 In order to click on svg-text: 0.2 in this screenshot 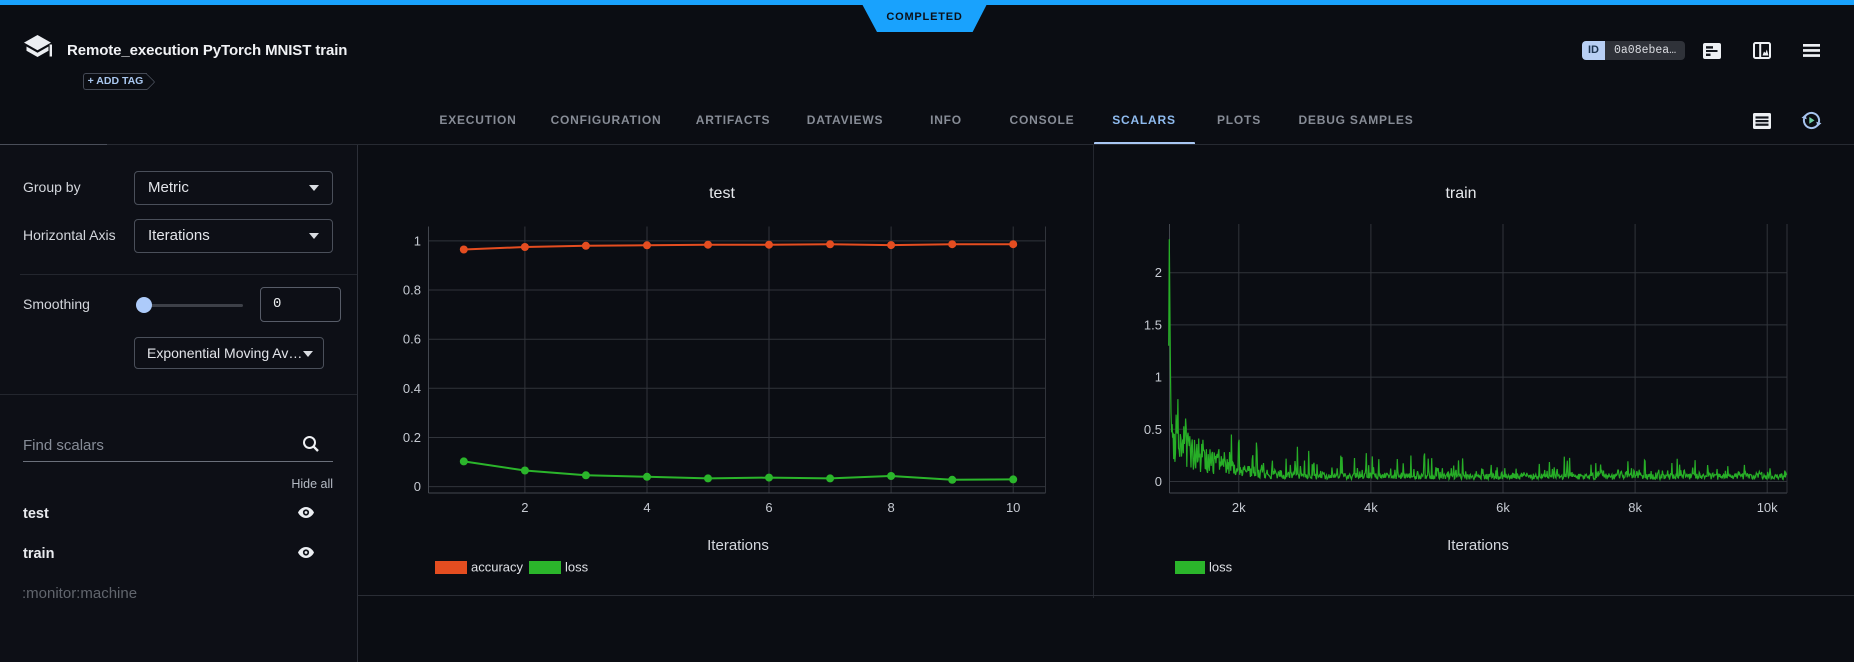, I will do `click(412, 437)`.